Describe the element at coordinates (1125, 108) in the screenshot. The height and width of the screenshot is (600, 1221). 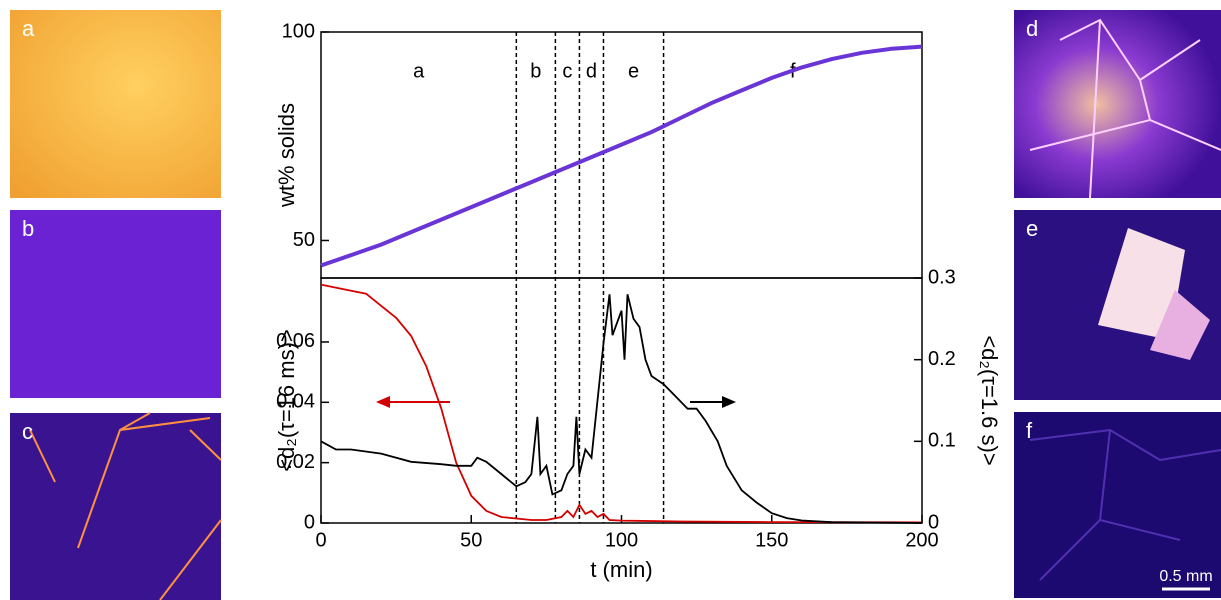
I see `panel-d-cracks` at that location.